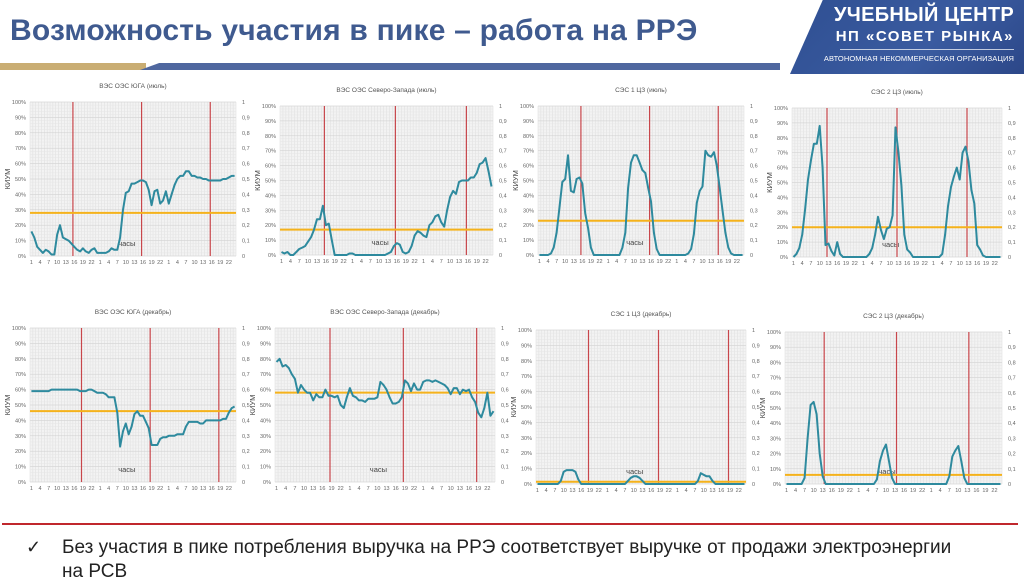 The image size is (1024, 584). I want to click on chart-title: ВЭС ОЭС ЮГА (июль), so click(132, 86).